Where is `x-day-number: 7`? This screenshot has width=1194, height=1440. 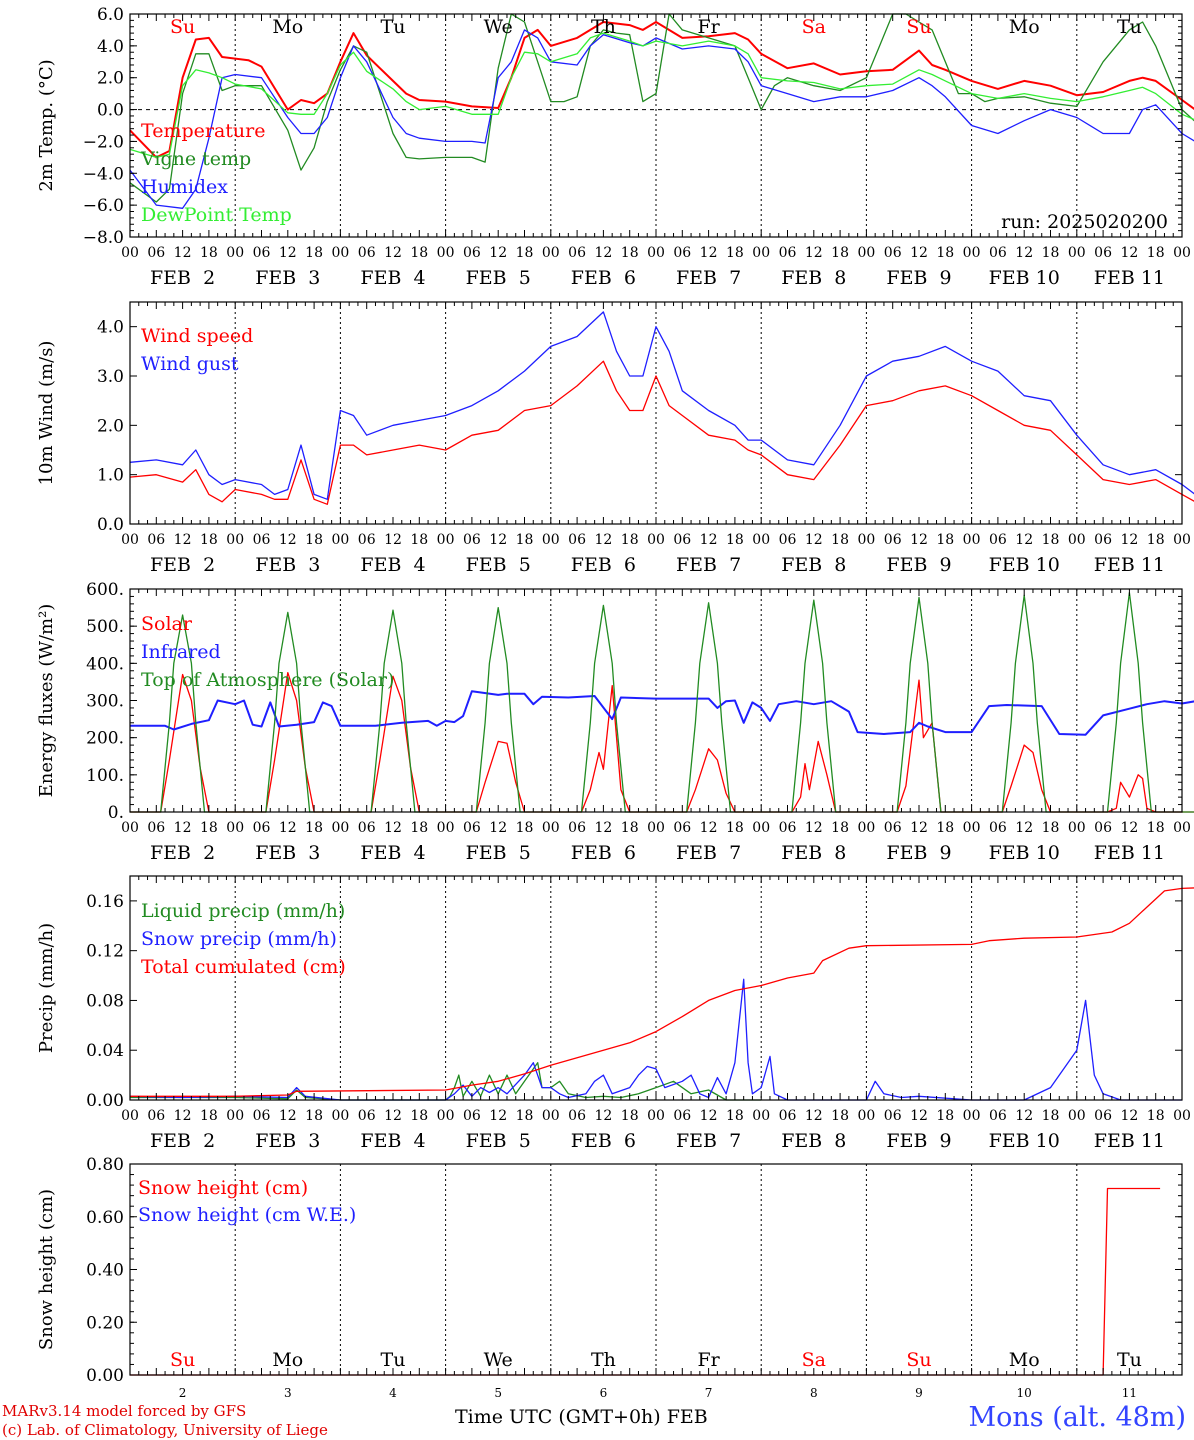 x-day-number: 7 is located at coordinates (709, 1393).